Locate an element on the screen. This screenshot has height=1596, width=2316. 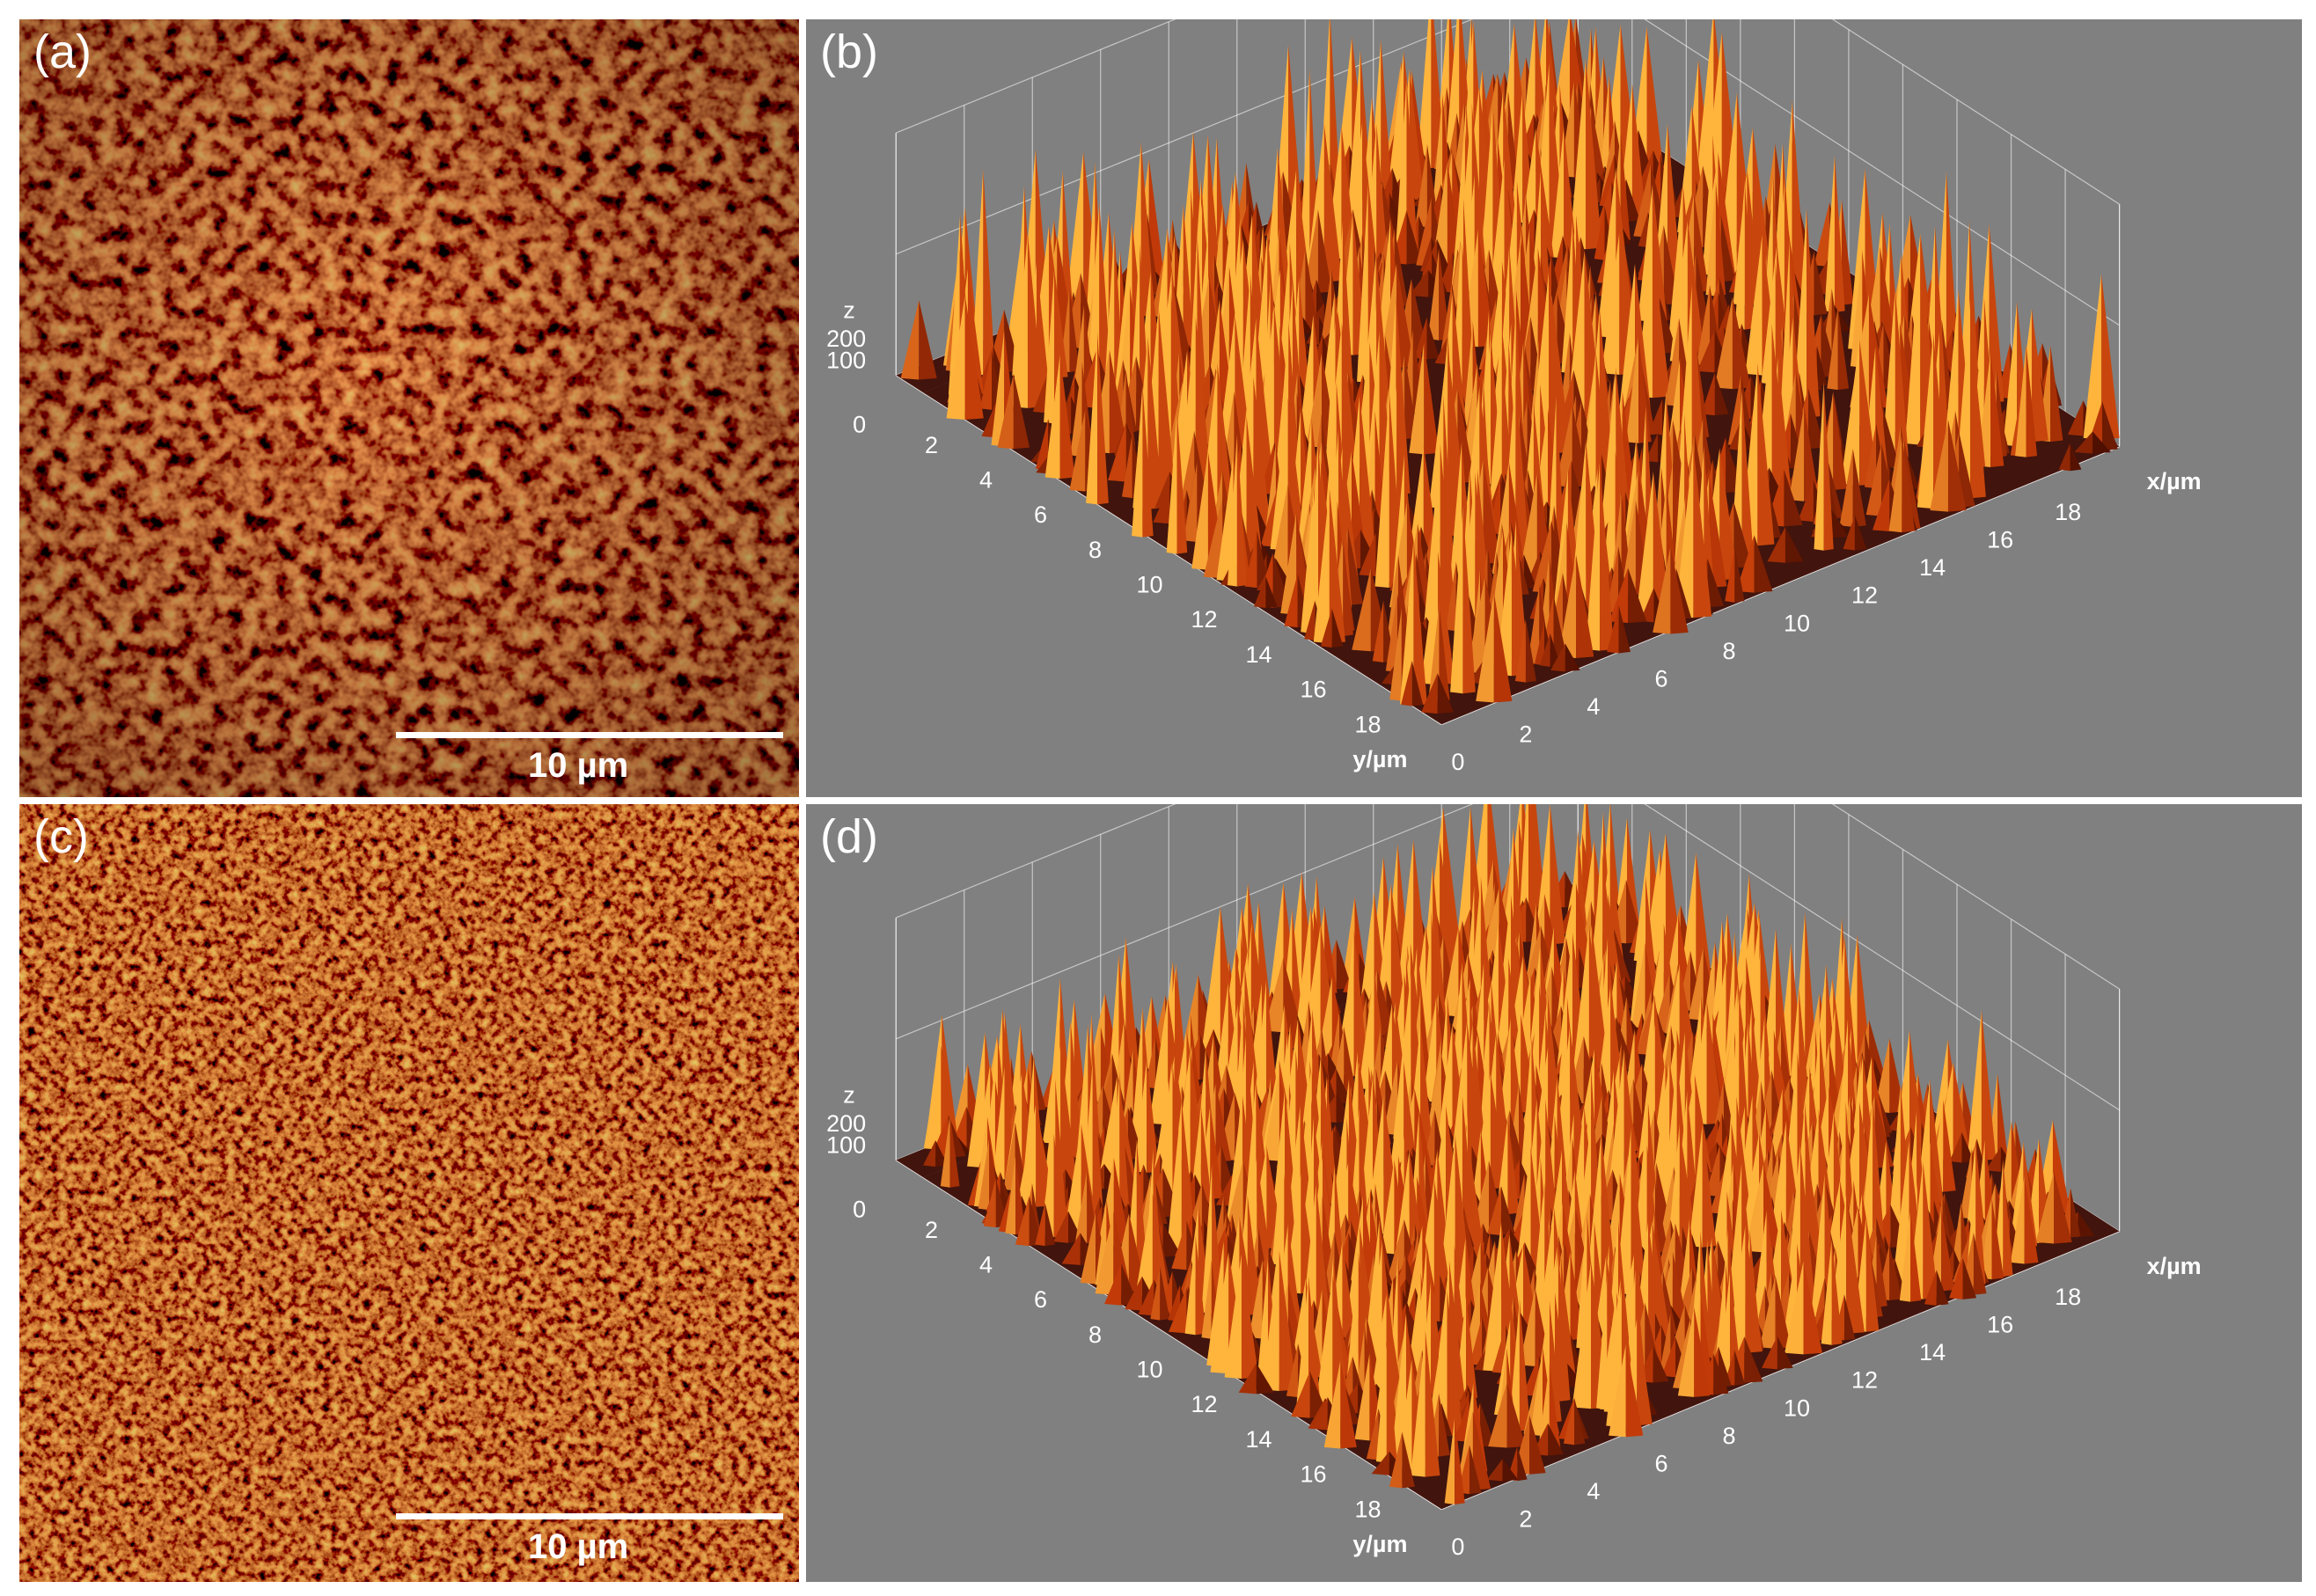
plot-b-y-tick-label: 14 is located at coordinates (1259, 655).